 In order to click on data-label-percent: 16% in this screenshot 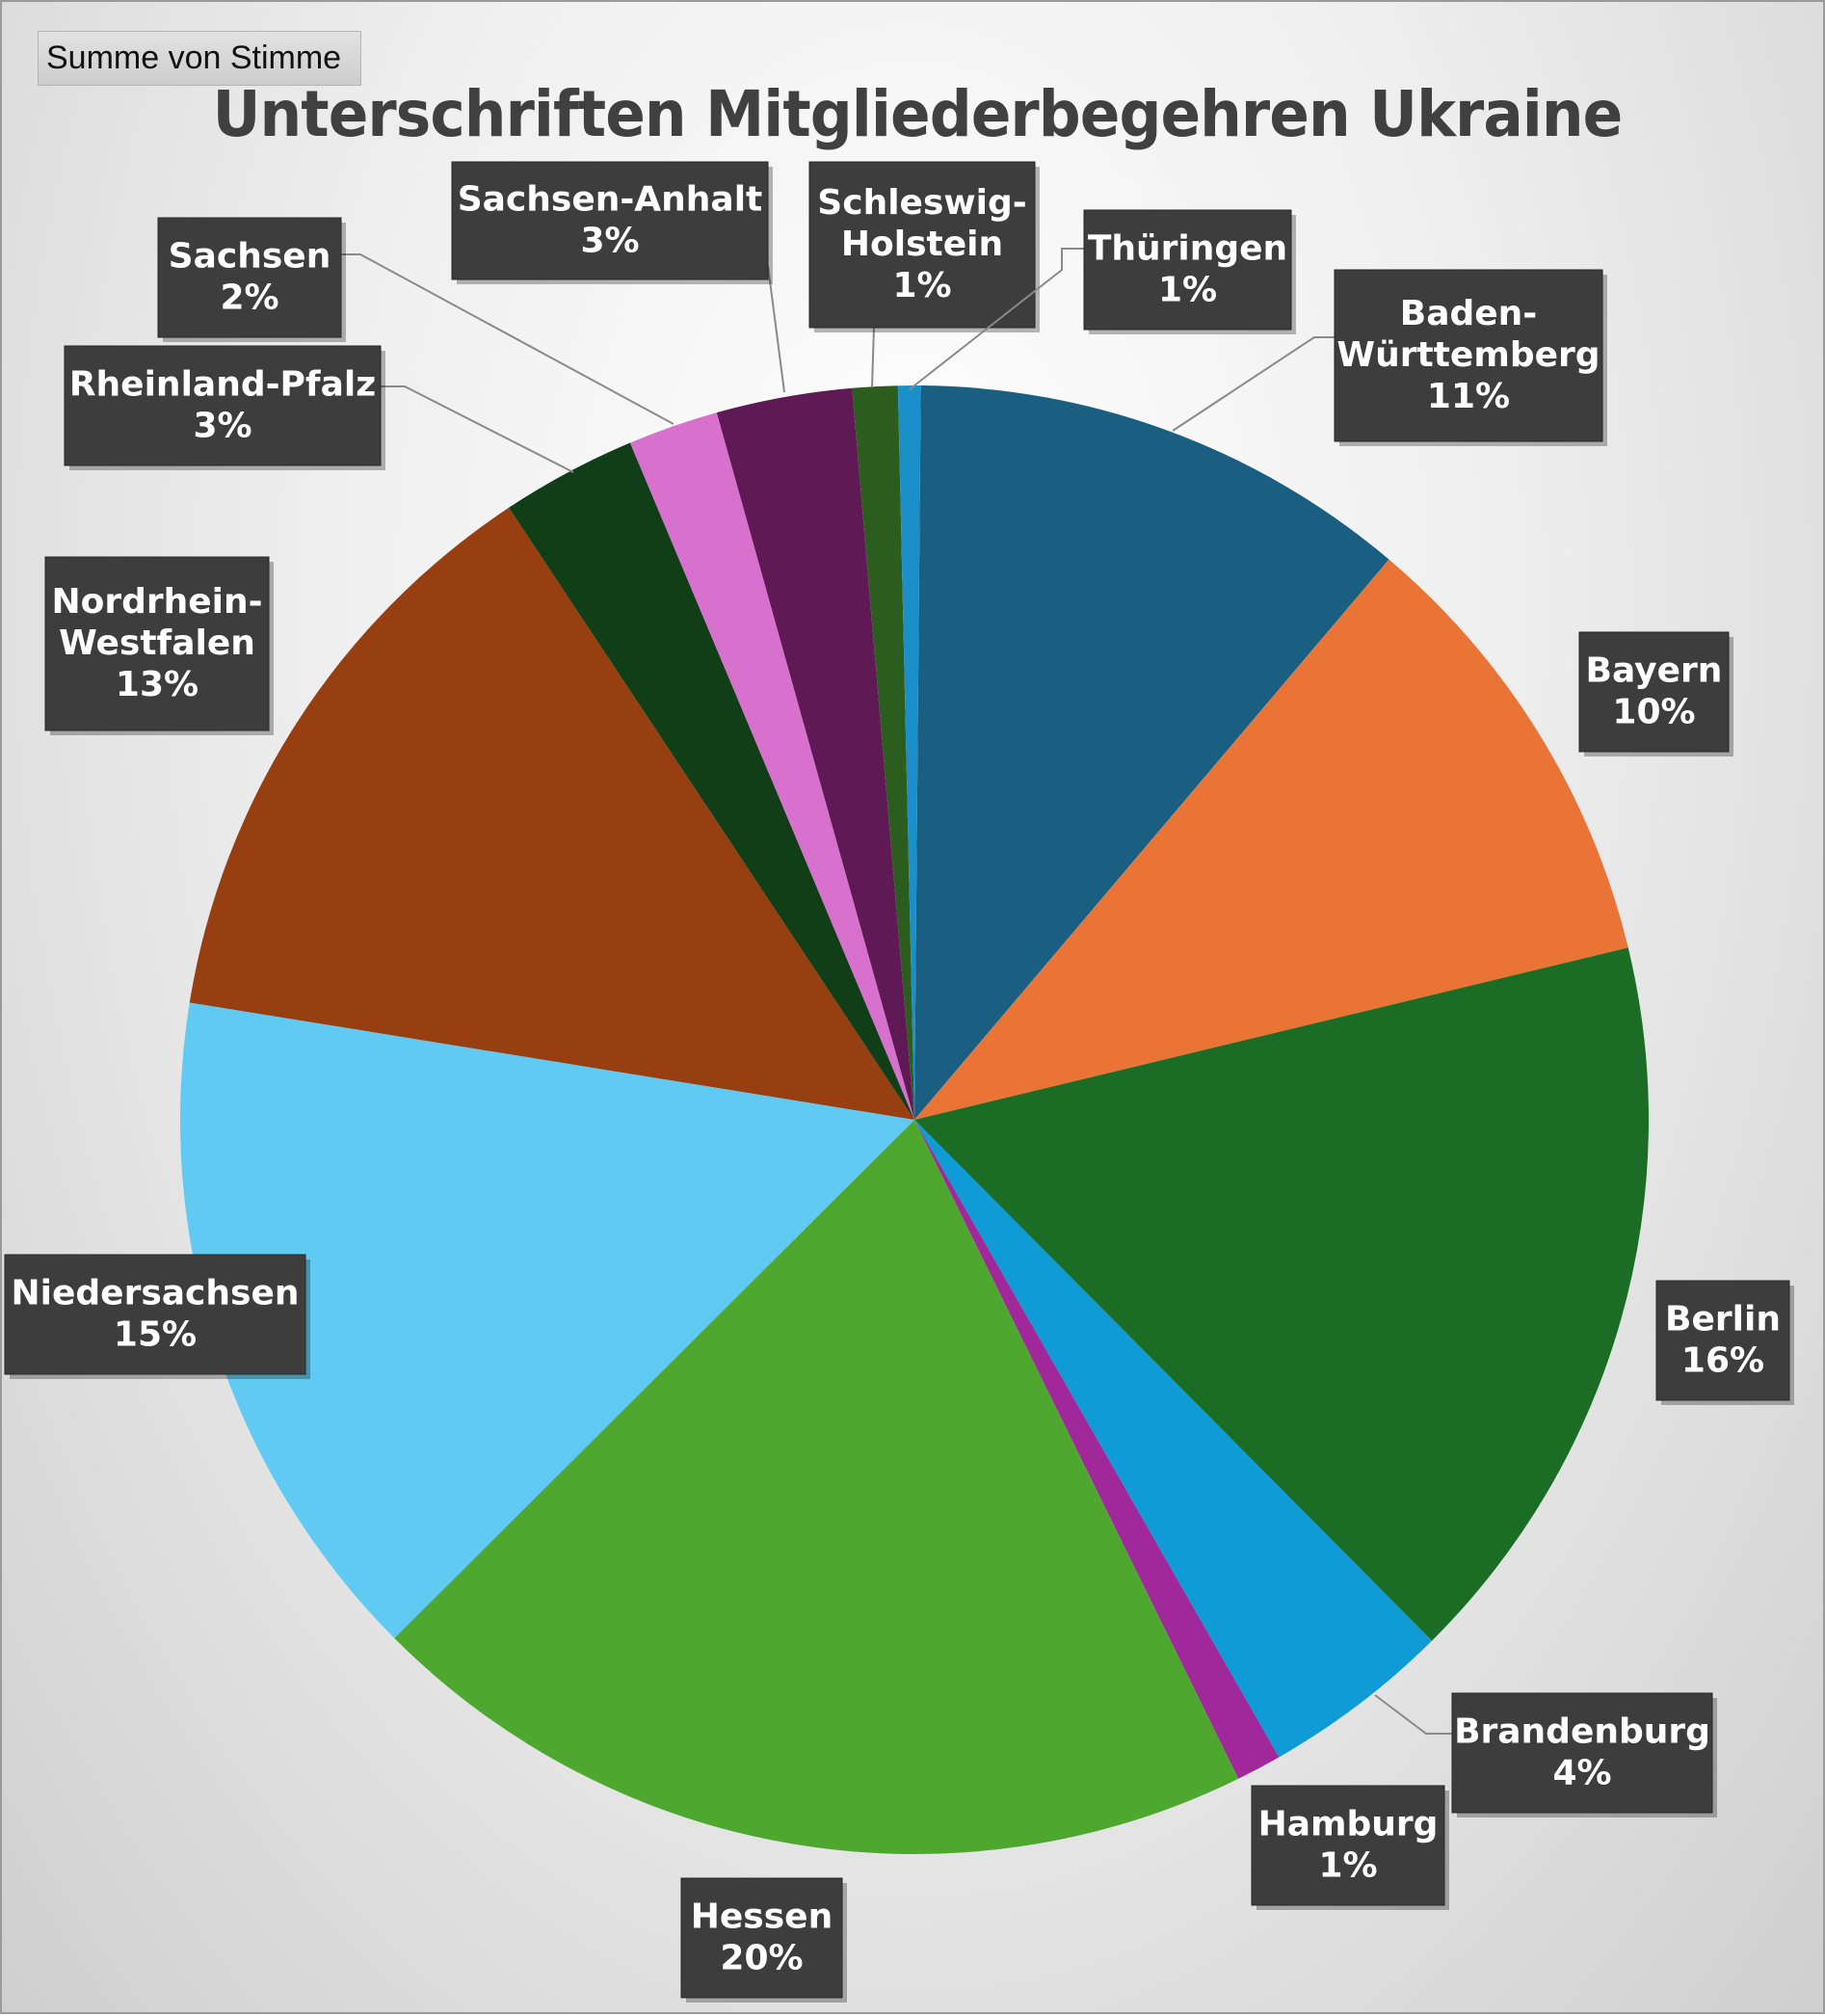, I will do `click(1722, 1361)`.